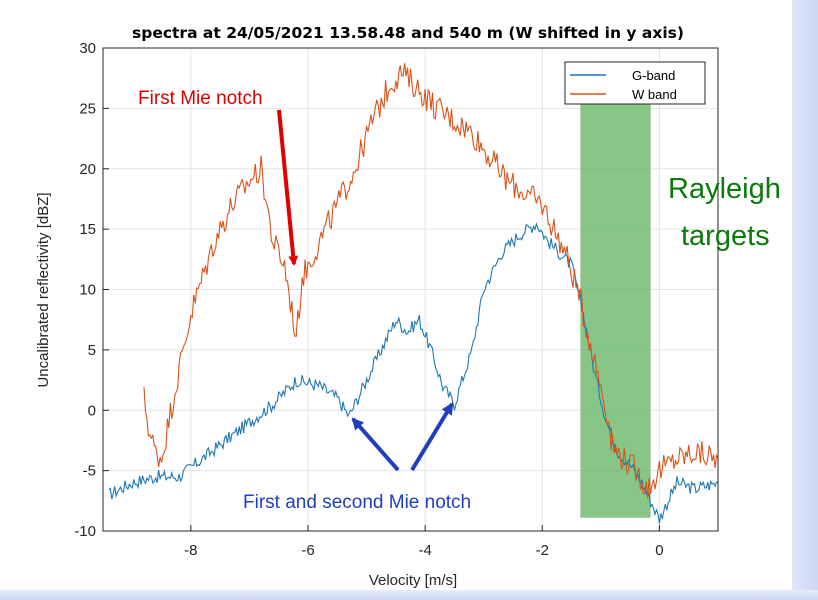 This screenshot has height=600, width=818. Describe the element at coordinates (87, 48) in the screenshot. I see `y-tick-label: 30` at that location.